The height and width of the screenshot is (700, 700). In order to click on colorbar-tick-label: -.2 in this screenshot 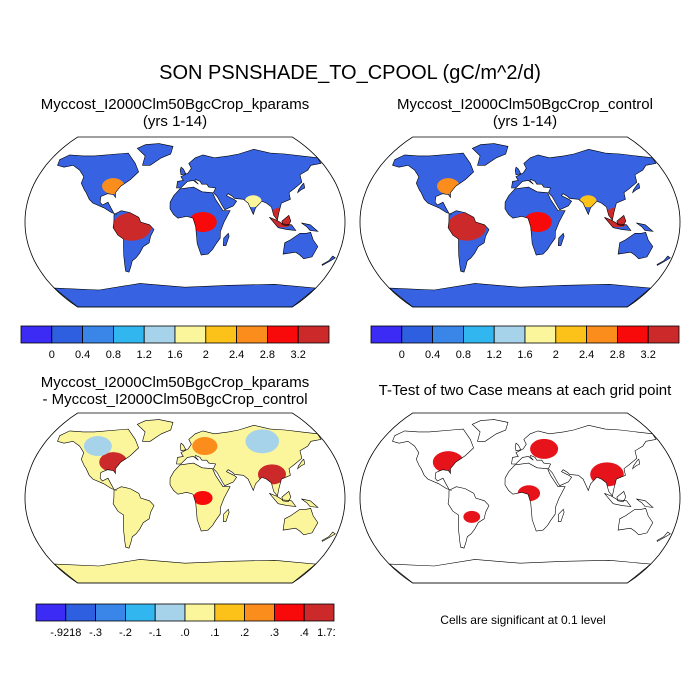, I will do `click(125, 633)`.